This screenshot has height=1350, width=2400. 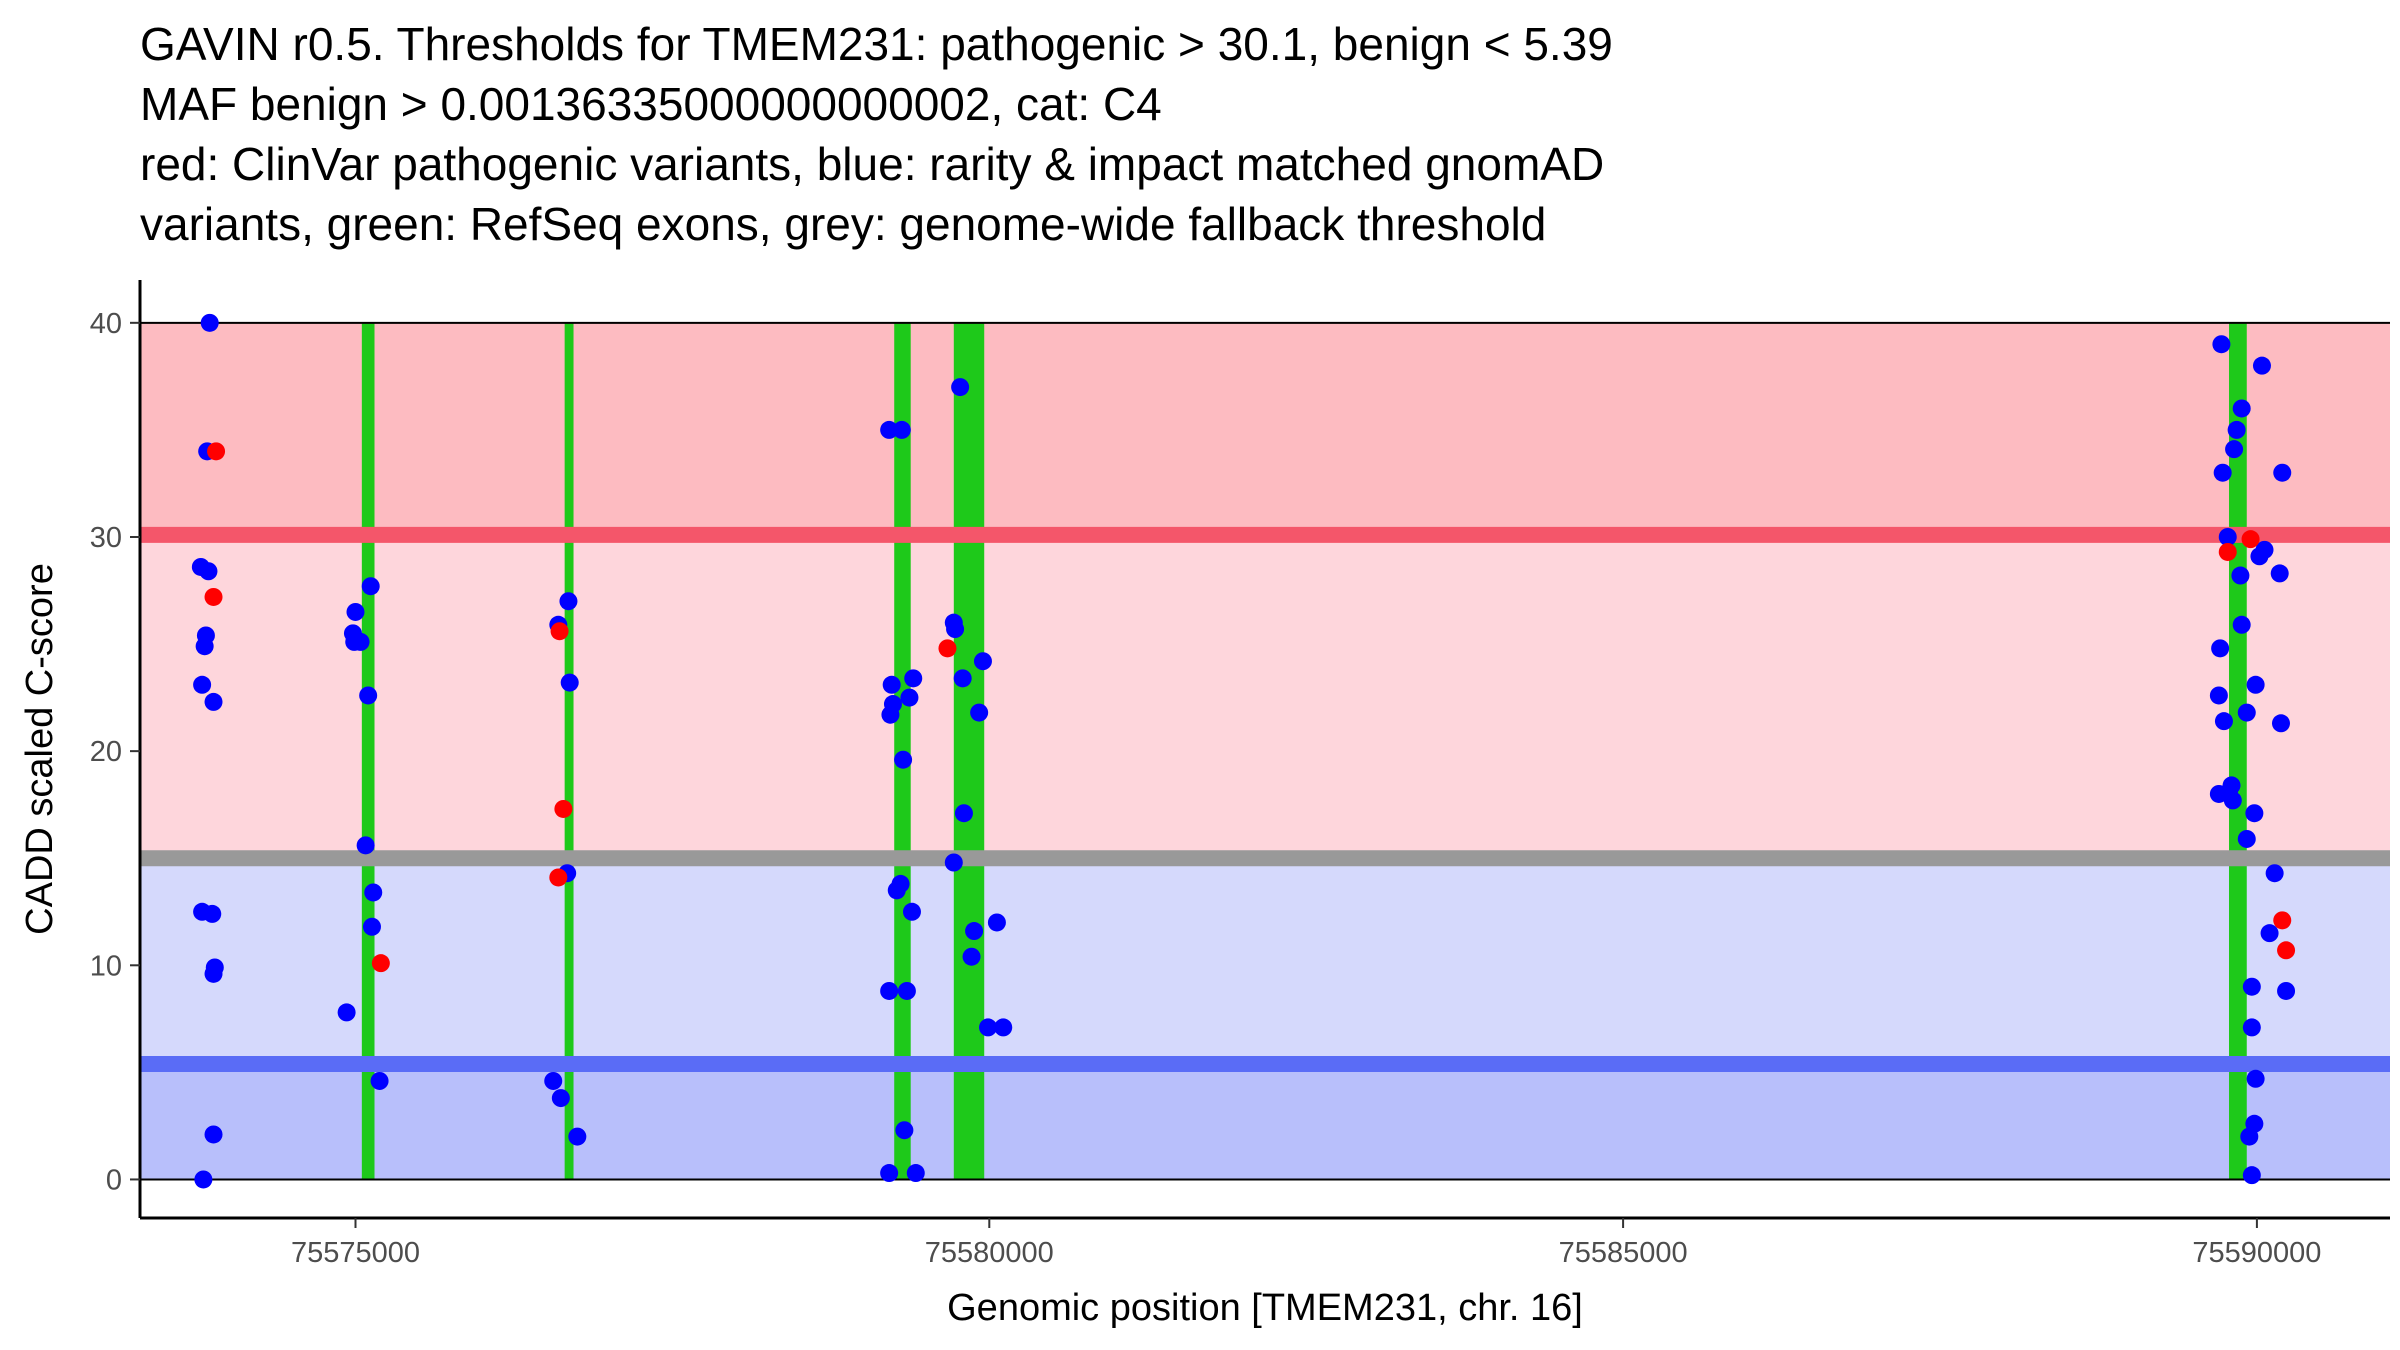 What do you see at coordinates (106, 752) in the screenshot?
I see `y-tick-label: 20` at bounding box center [106, 752].